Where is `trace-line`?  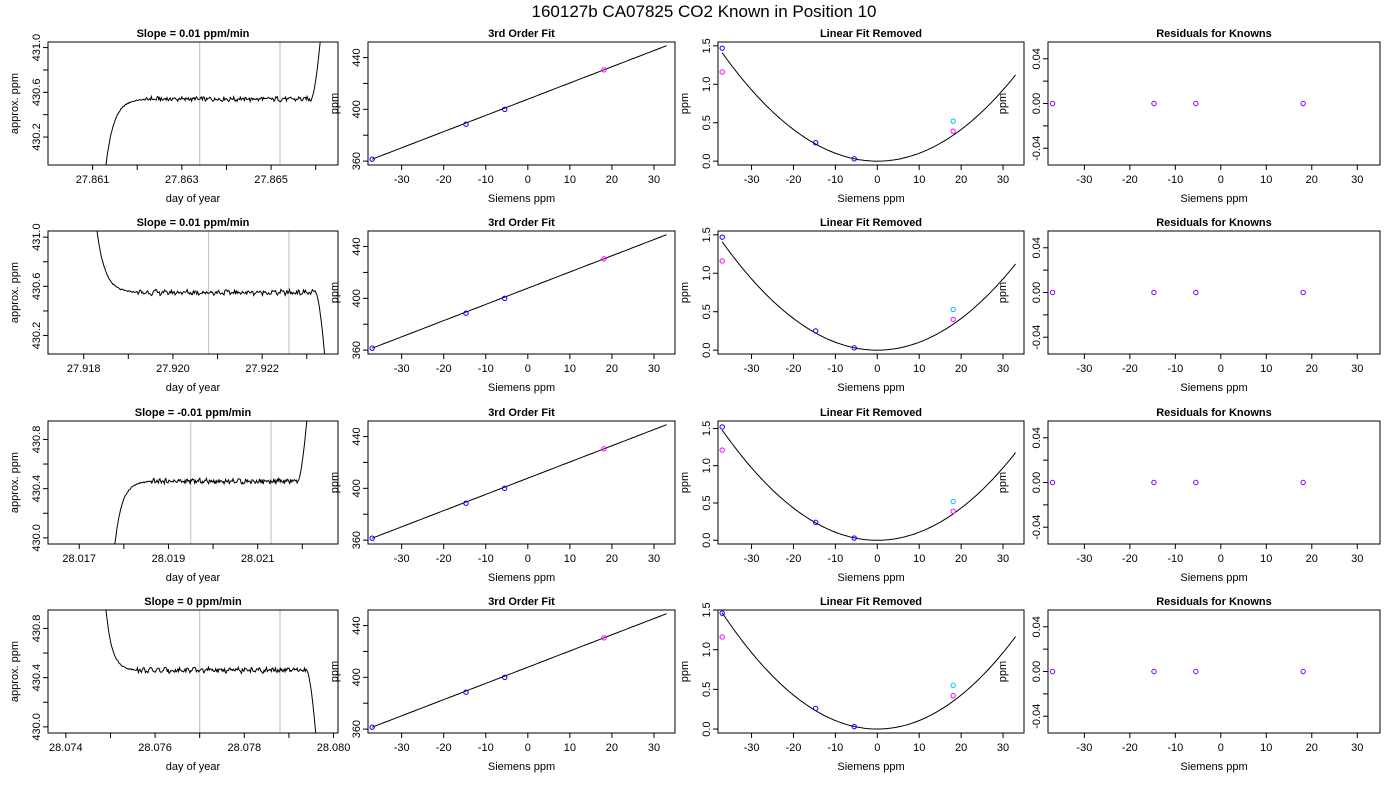 trace-line is located at coordinates (211, 292).